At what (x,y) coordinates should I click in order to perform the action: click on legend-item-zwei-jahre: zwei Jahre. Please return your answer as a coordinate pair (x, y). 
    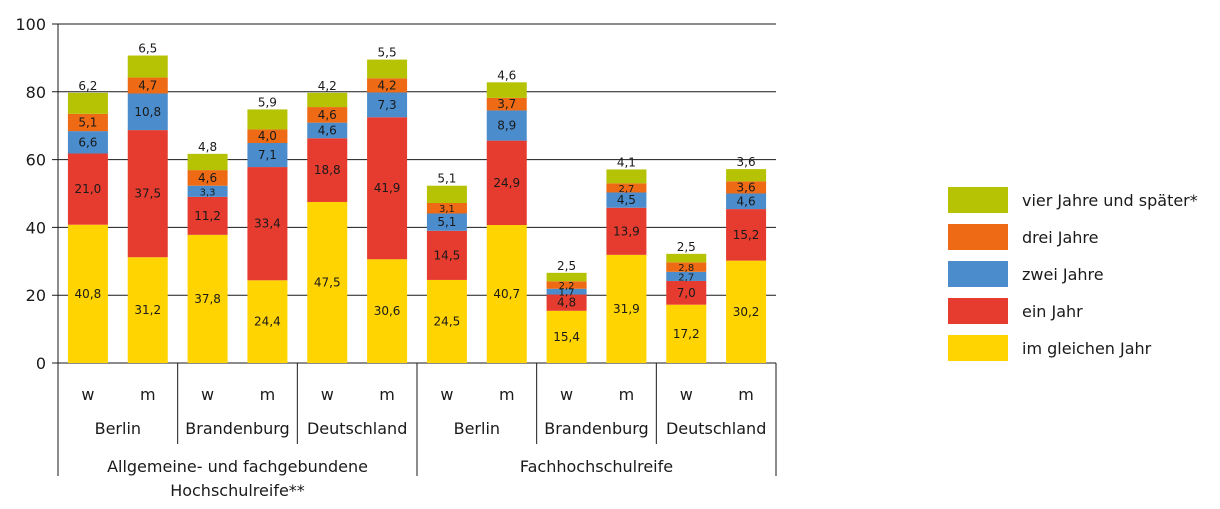
    Looking at the image, I should click on (1073, 274).